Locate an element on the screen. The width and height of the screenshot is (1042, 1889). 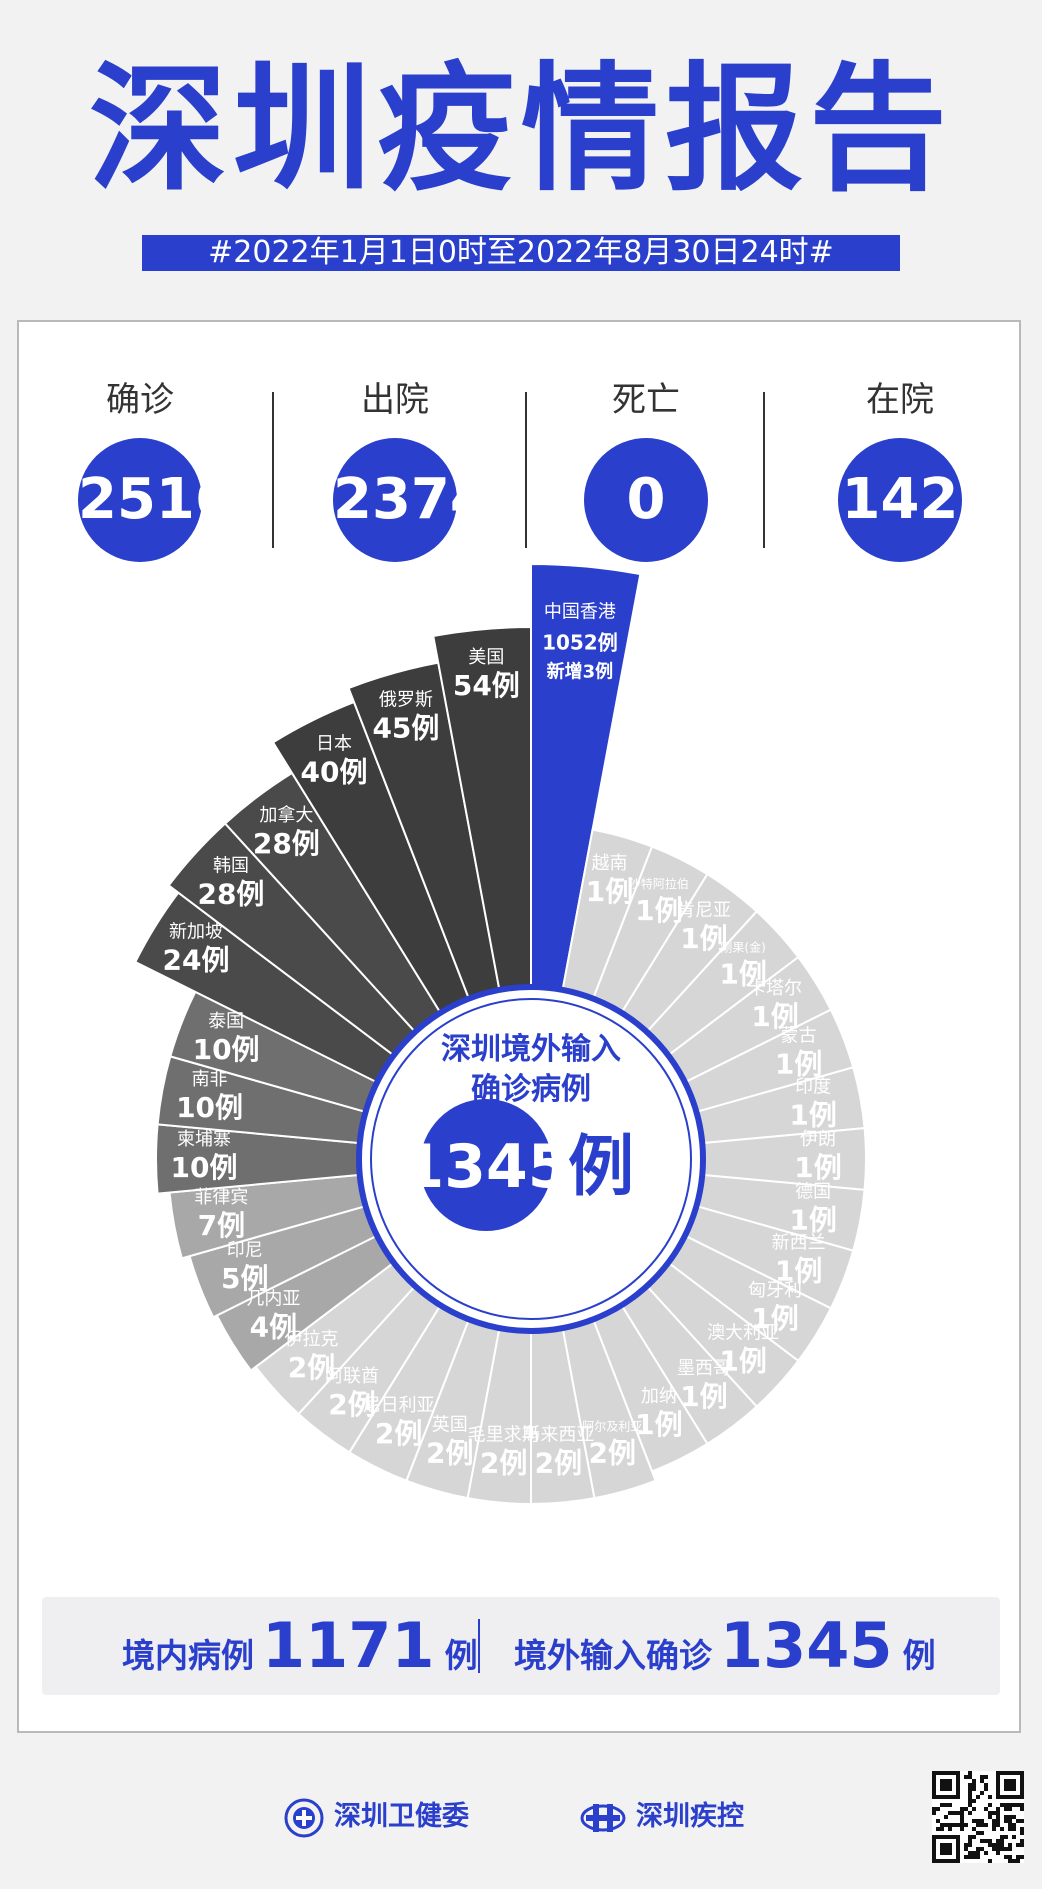
stat-label: 确诊 is located at coordinates (140, 400).